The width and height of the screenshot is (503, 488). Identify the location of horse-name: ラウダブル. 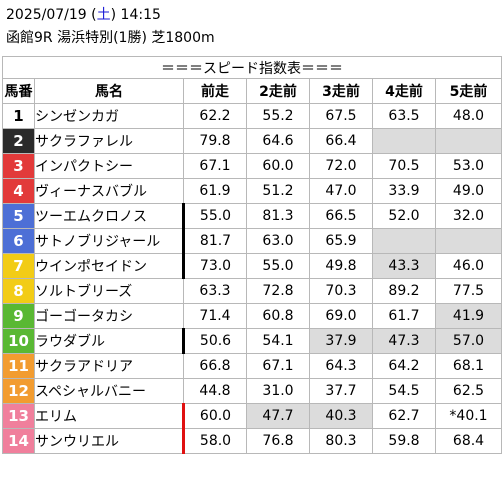
(109, 341).